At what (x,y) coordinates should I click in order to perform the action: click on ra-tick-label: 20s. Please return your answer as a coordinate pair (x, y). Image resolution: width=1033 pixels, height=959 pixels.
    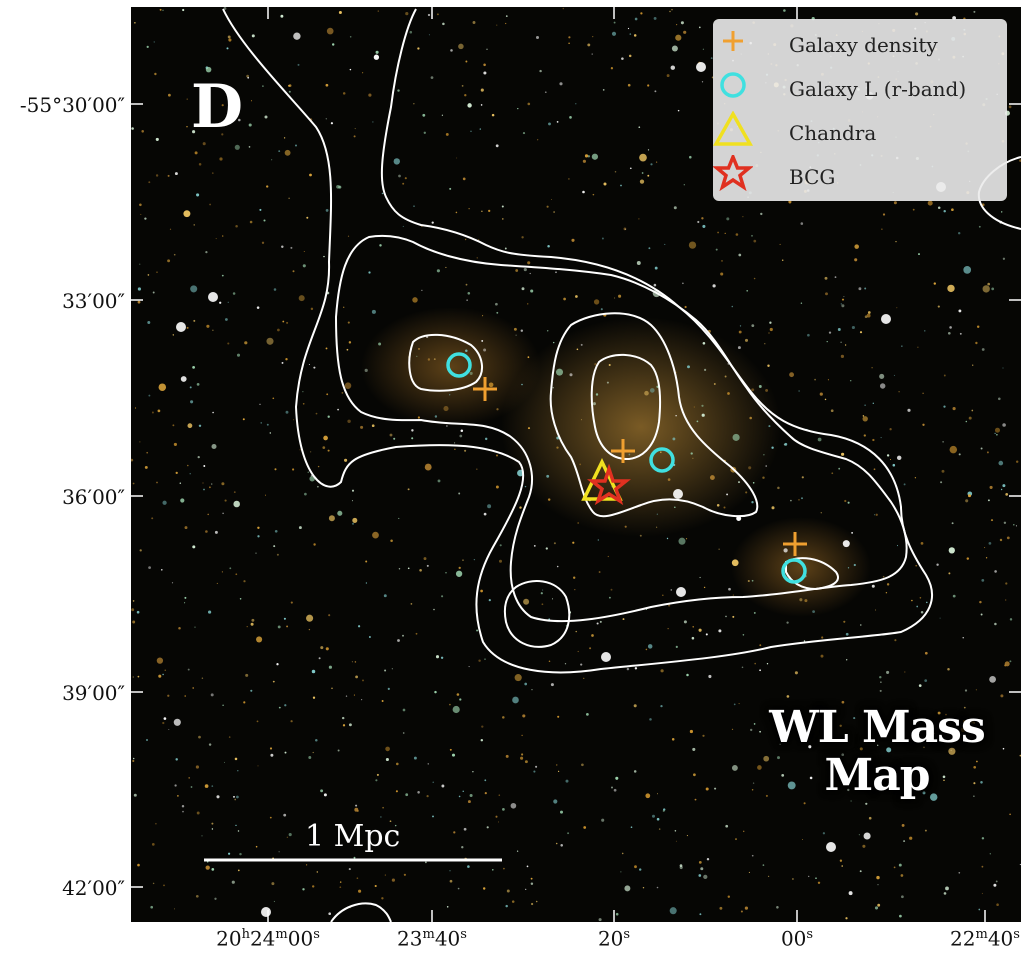
    Looking at the image, I should click on (614, 938).